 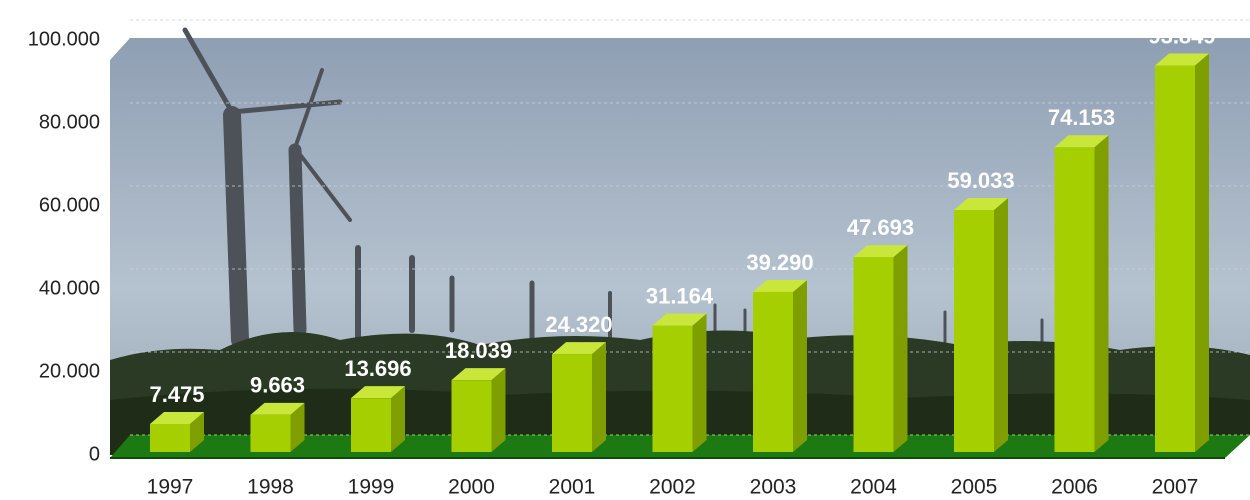 I want to click on x-tick-label: 2007, so click(x=1175, y=487).